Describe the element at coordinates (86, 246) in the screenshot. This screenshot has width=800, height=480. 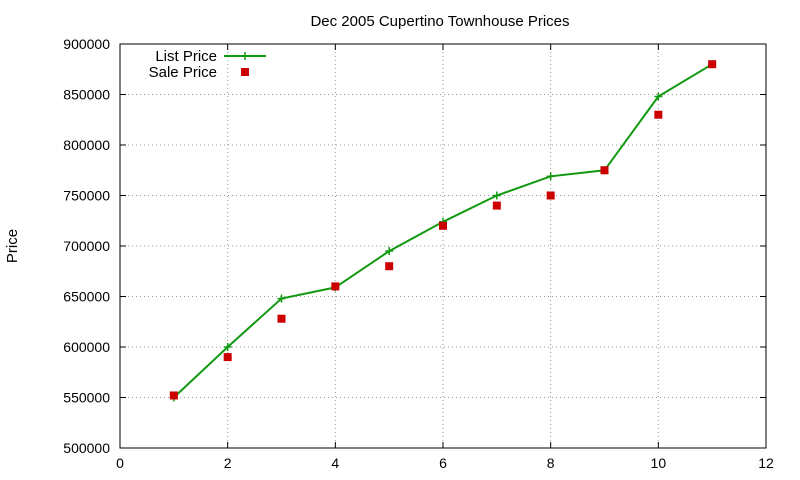
I see `y-tick-label: 700000` at that location.